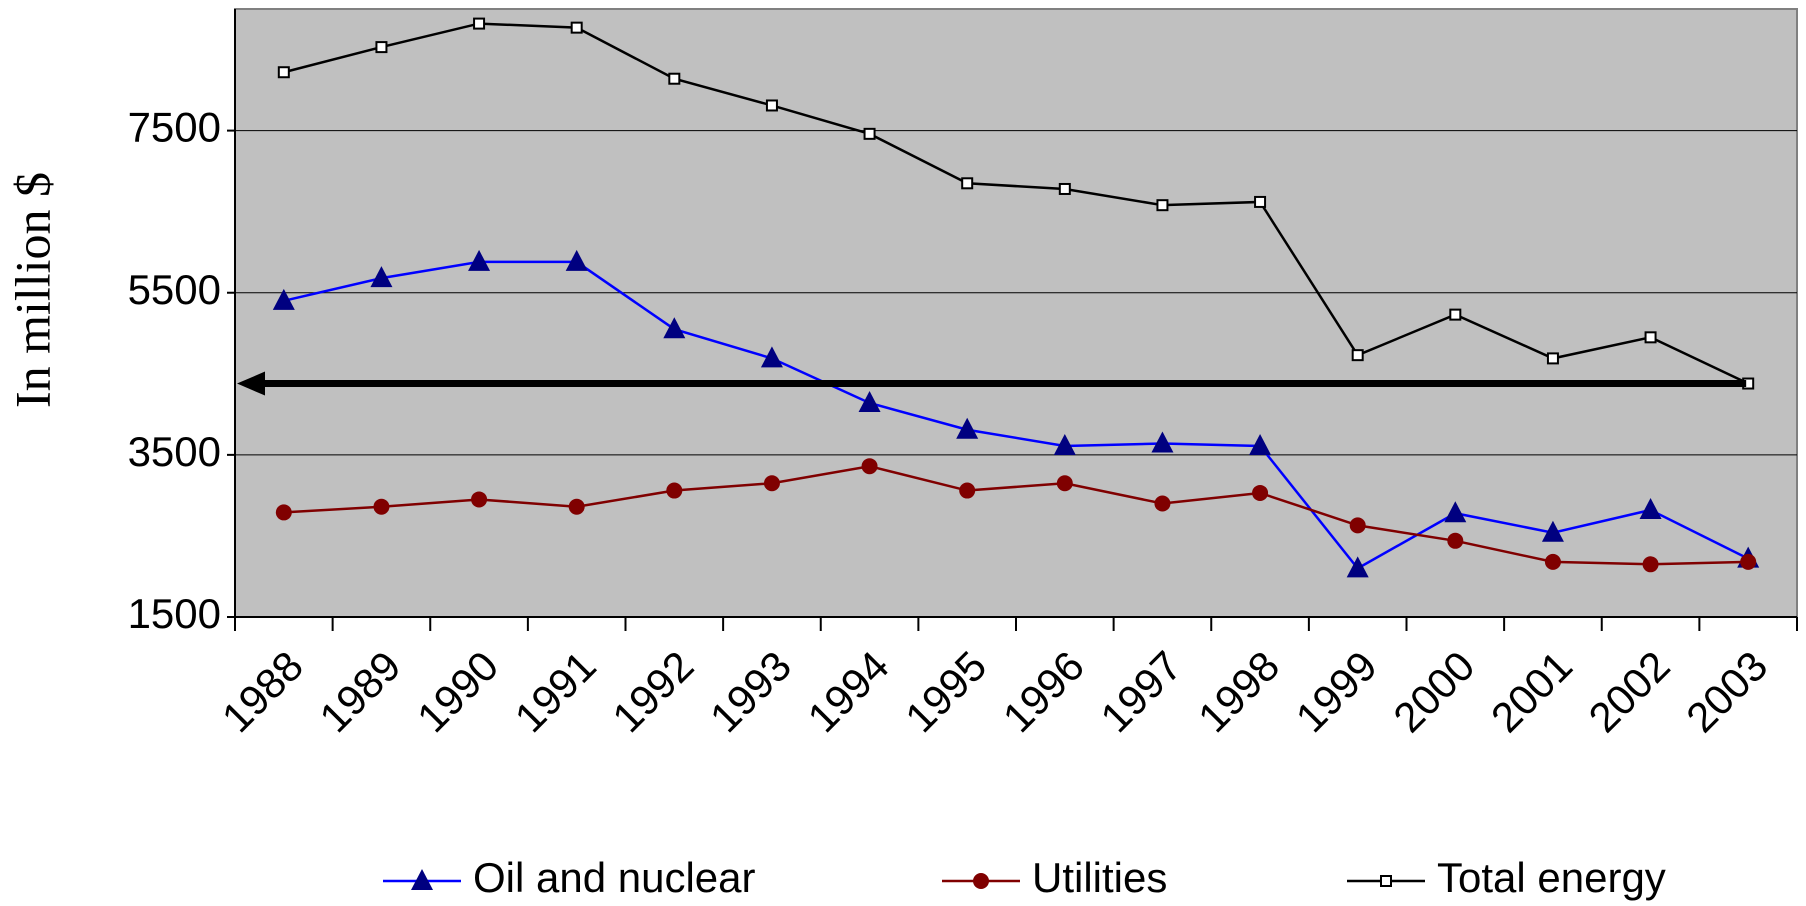 The width and height of the screenshot is (1806, 906). I want to click on x-tick-label: 1991, so click(555, 691).